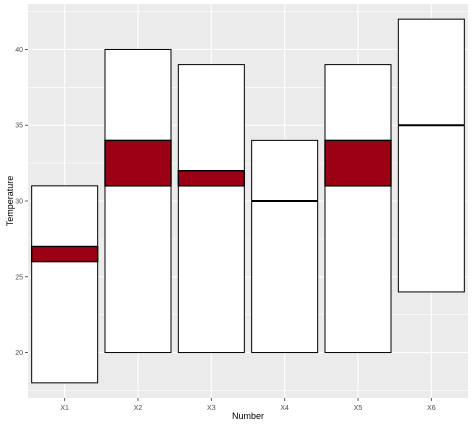 The image size is (474, 424). What do you see at coordinates (431, 408) in the screenshot?
I see `x-tick-label: X6` at bounding box center [431, 408].